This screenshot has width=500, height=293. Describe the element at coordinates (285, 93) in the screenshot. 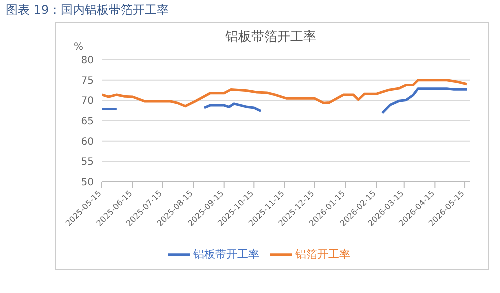

I see `line-series` at that location.